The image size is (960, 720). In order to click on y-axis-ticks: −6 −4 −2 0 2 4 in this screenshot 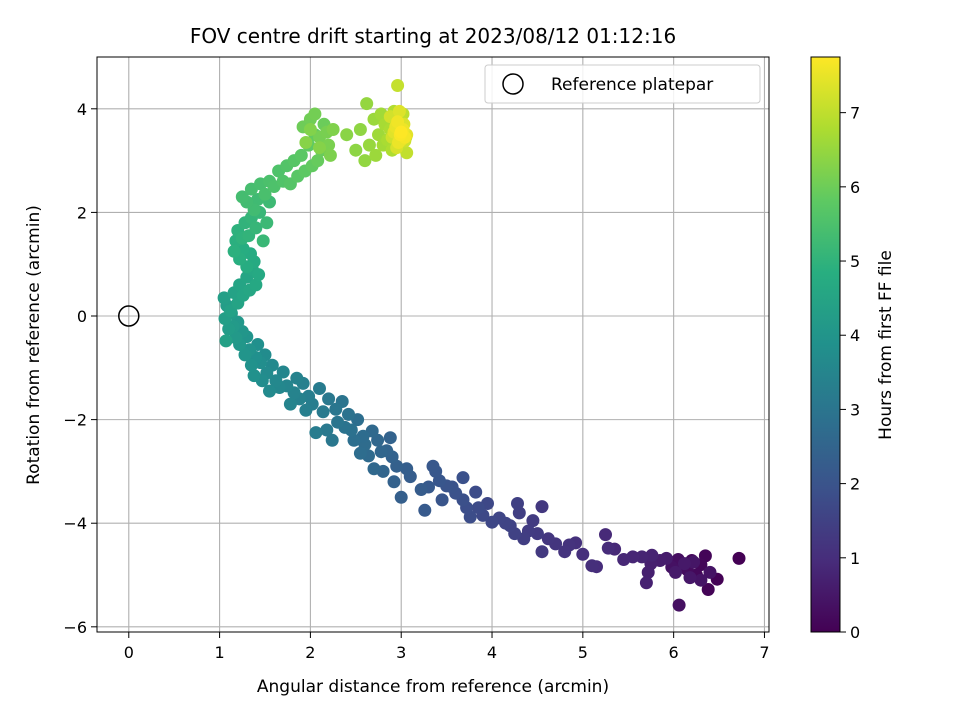, I will do `click(80, 368)`.